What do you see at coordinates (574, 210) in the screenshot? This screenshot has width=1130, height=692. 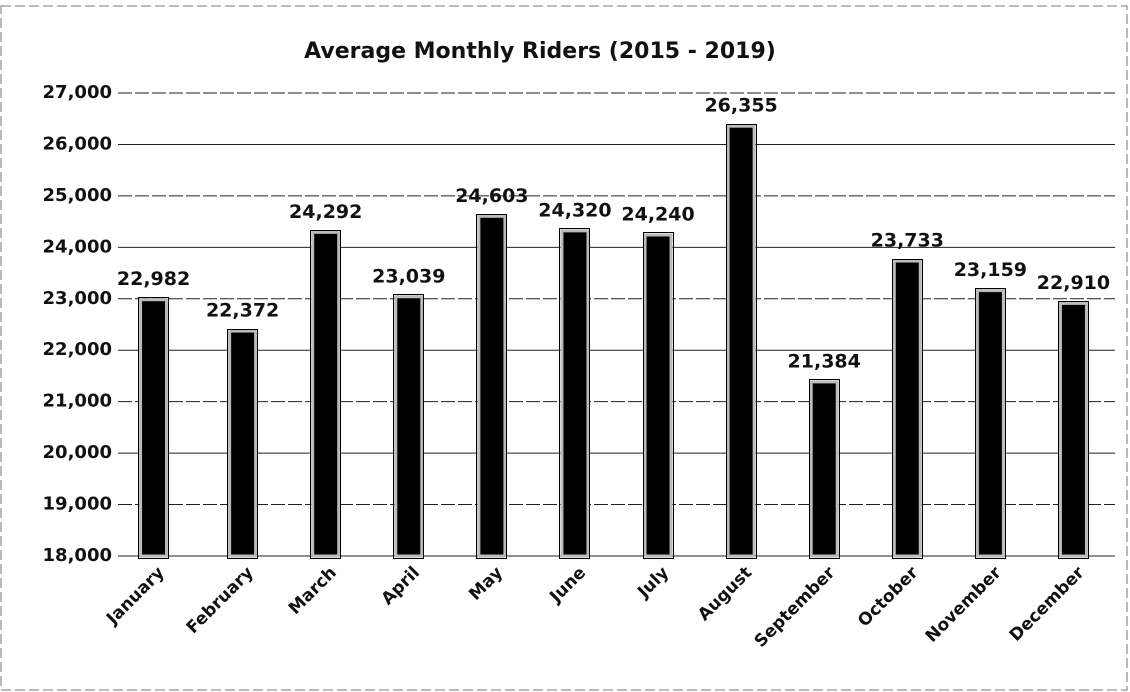 I see `data-label: 24,320` at bounding box center [574, 210].